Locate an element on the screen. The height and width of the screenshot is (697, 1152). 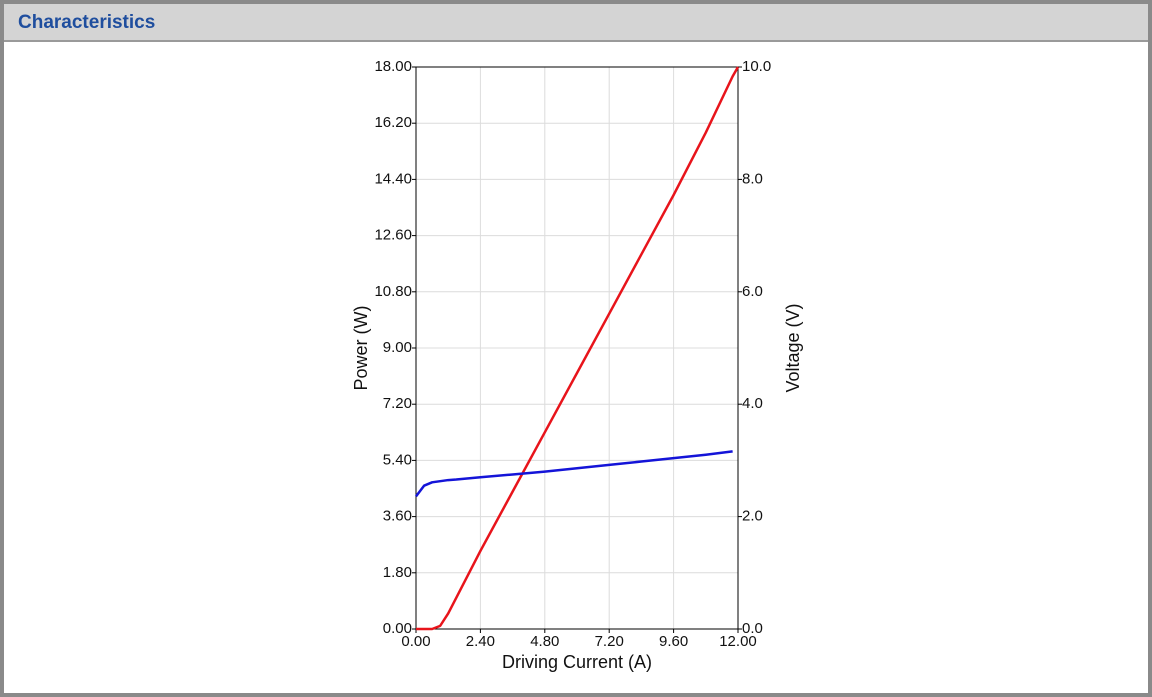
y-tick-label: 7.20 is located at coordinates (397, 403).